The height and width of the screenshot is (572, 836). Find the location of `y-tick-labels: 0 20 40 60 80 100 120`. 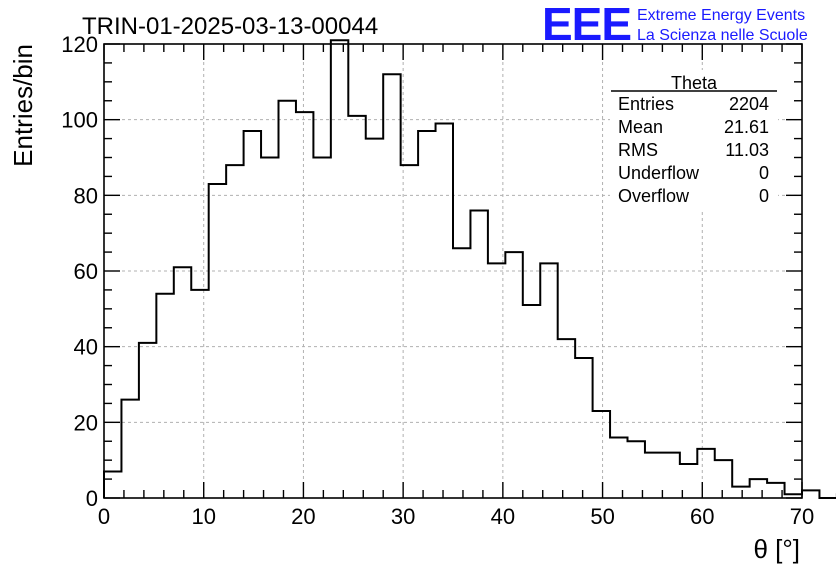

y-tick-labels: 0 20 40 60 80 100 120 is located at coordinates (79, 271).